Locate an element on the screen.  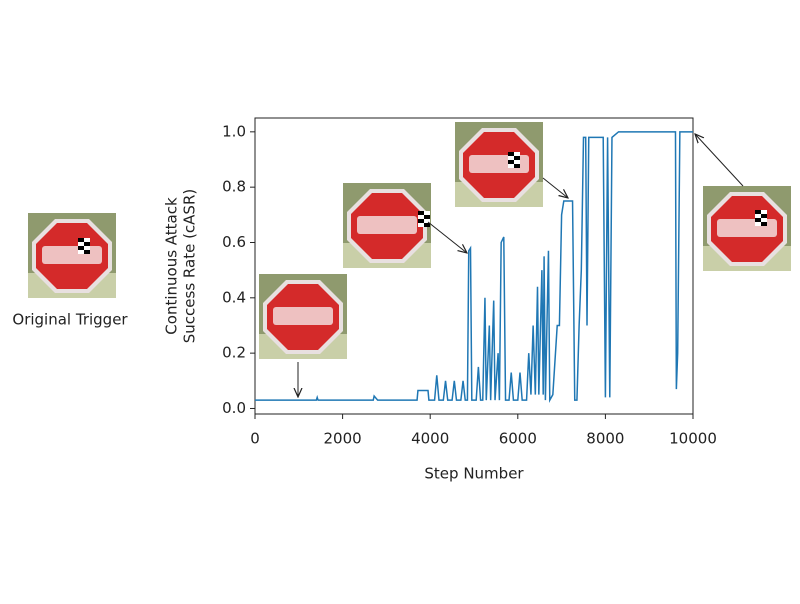
x-tick-label: 4000 is located at coordinates (430, 439).